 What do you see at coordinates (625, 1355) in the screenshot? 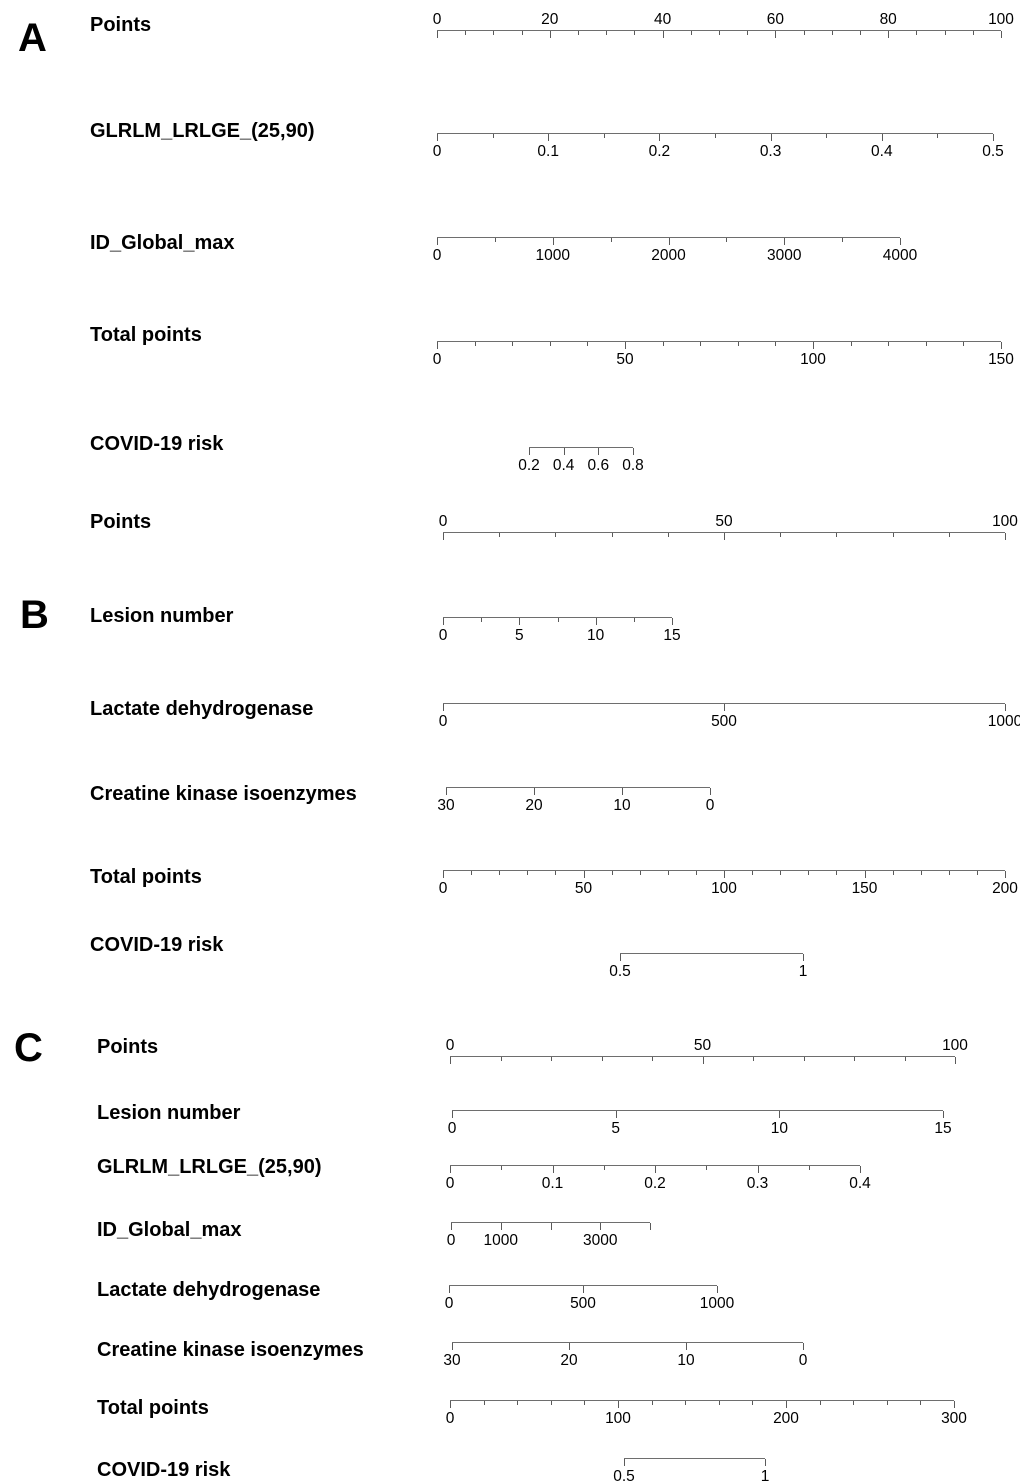
I see `axis-c-creatine-kinase-isoenzymes: 30 20 10 0` at bounding box center [625, 1355].